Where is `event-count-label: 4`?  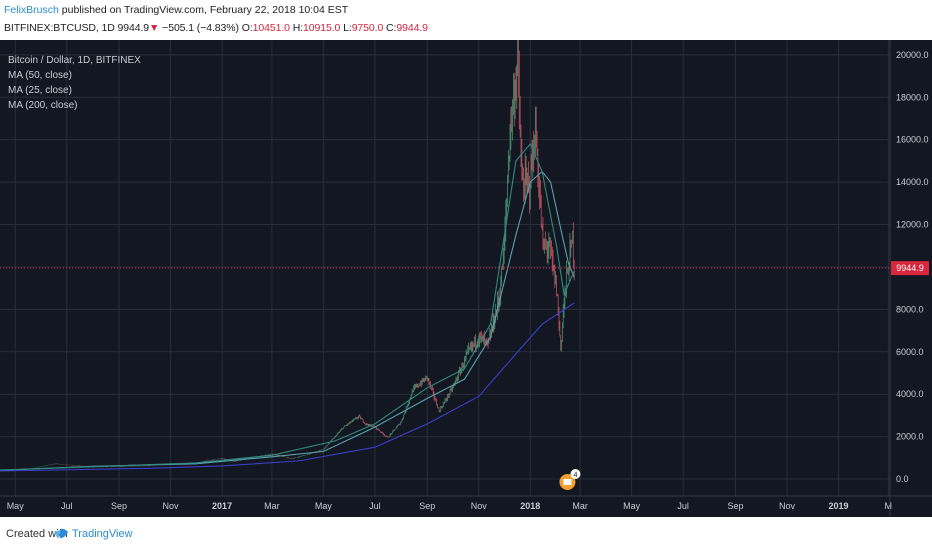 event-count-label: 4 is located at coordinates (575, 475).